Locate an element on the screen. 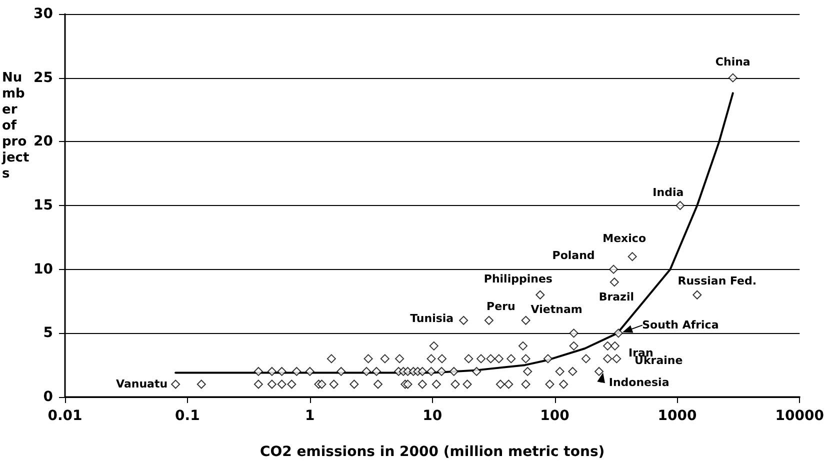 Image resolution: width=827 pixels, height=475 pixels. y-tick-label: 5 is located at coordinates (48, 333).